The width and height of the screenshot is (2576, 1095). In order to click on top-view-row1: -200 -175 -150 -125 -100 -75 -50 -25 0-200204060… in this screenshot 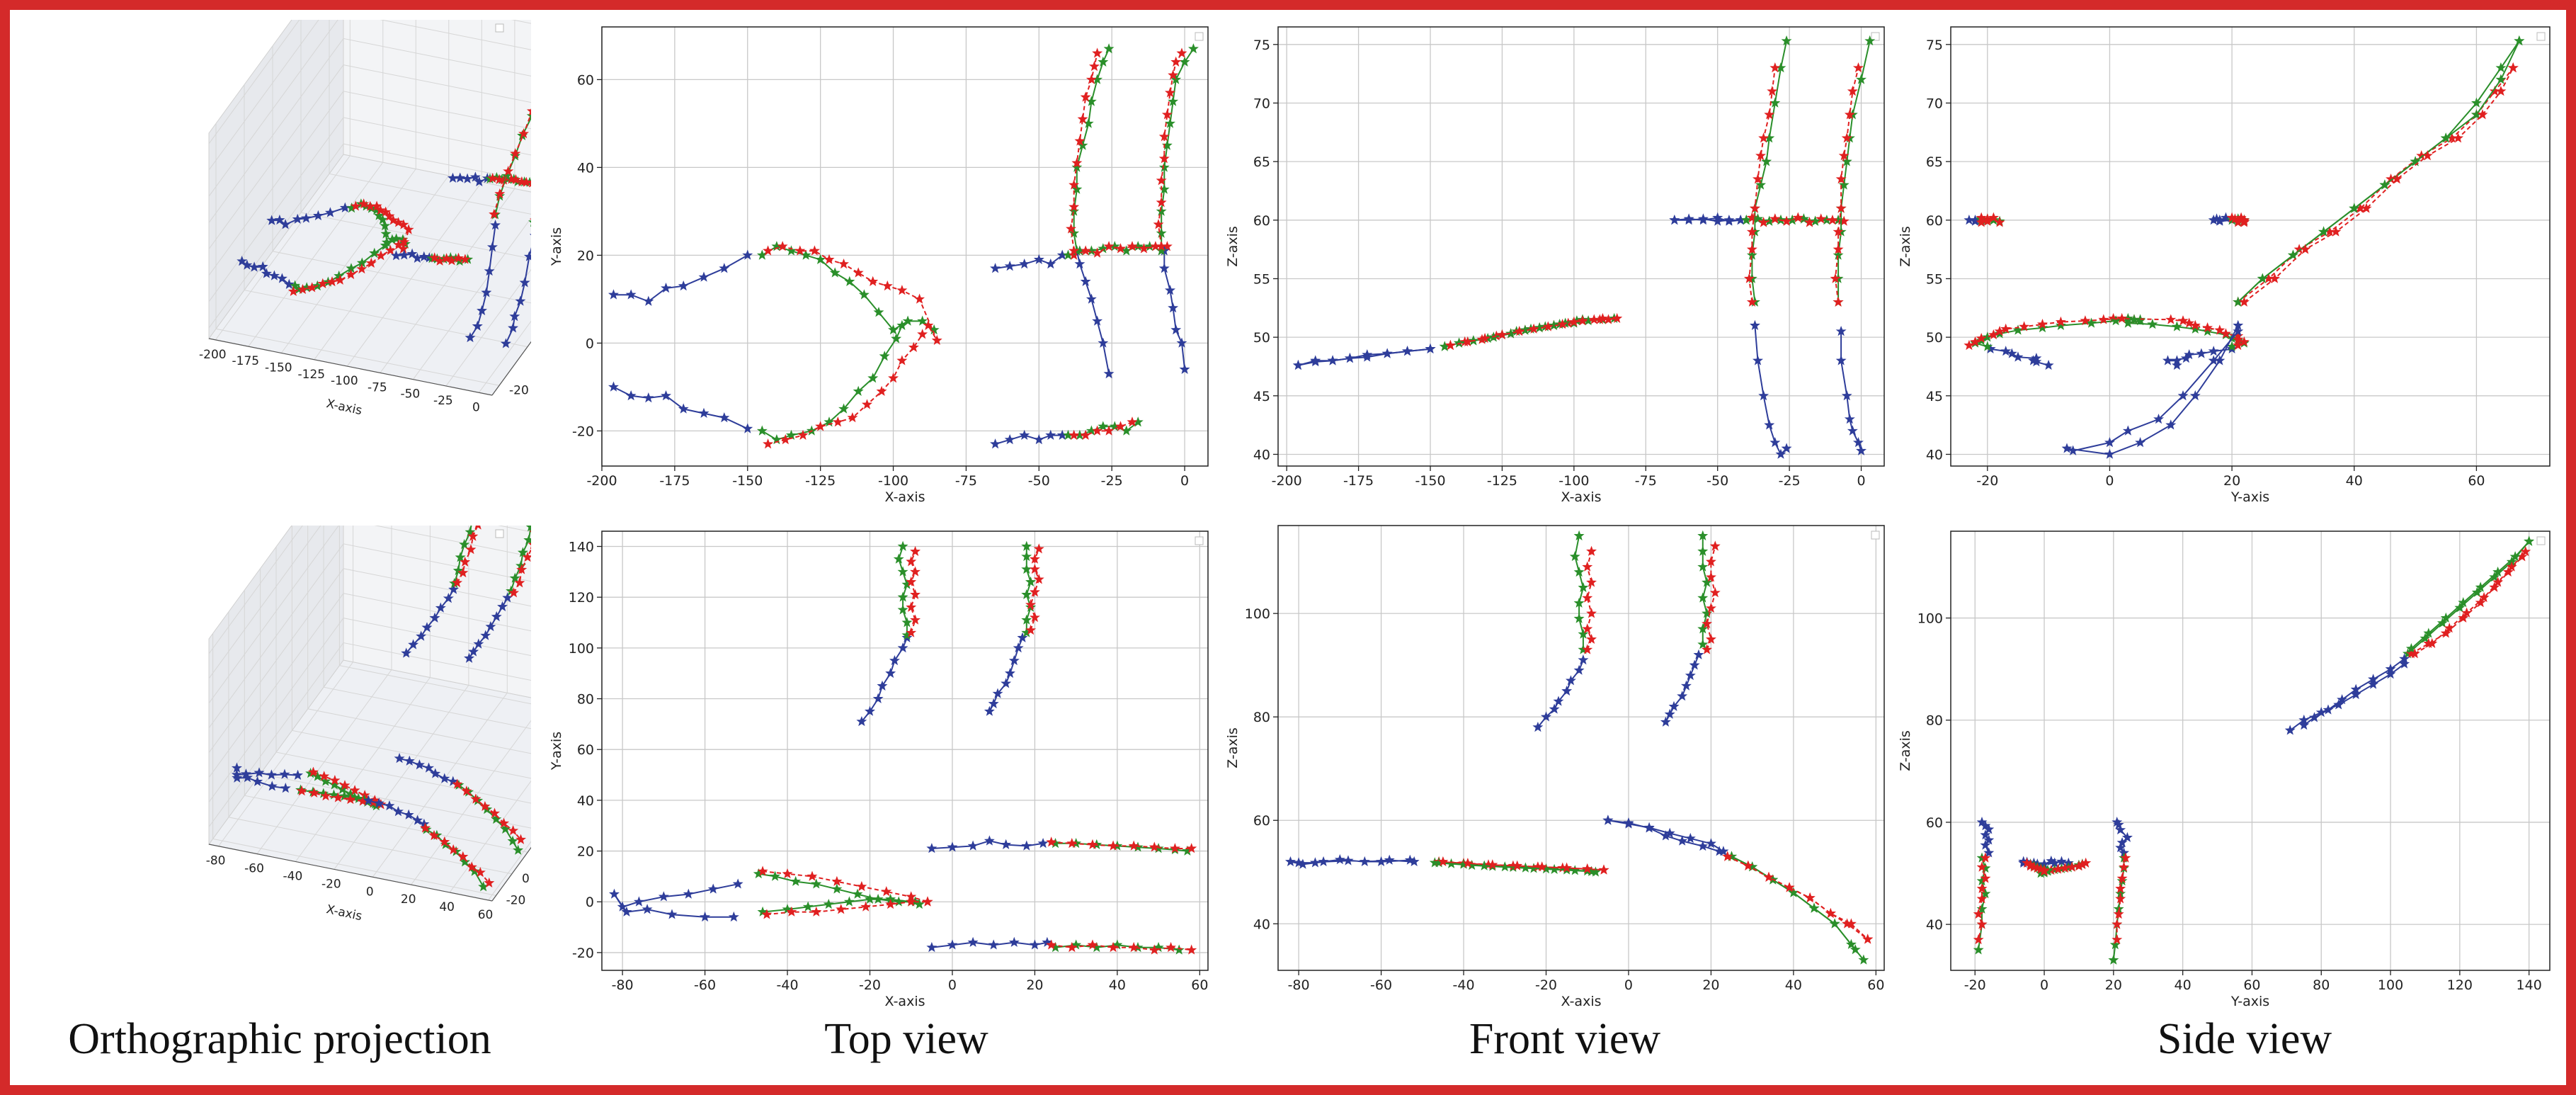, I will do `click(879, 265)`.